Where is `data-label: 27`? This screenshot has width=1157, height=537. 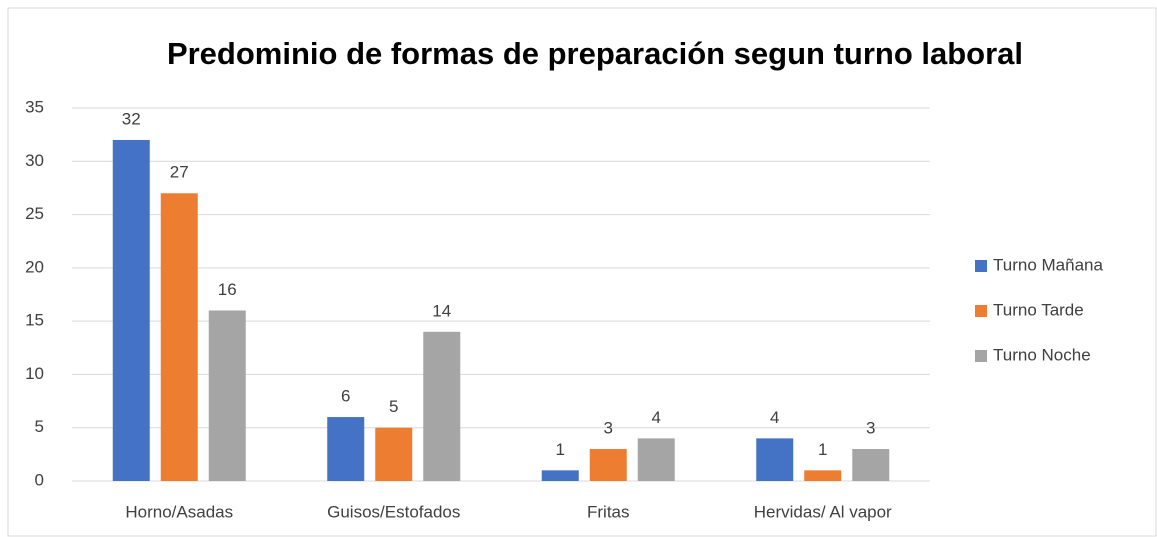
data-label: 27 is located at coordinates (179, 172).